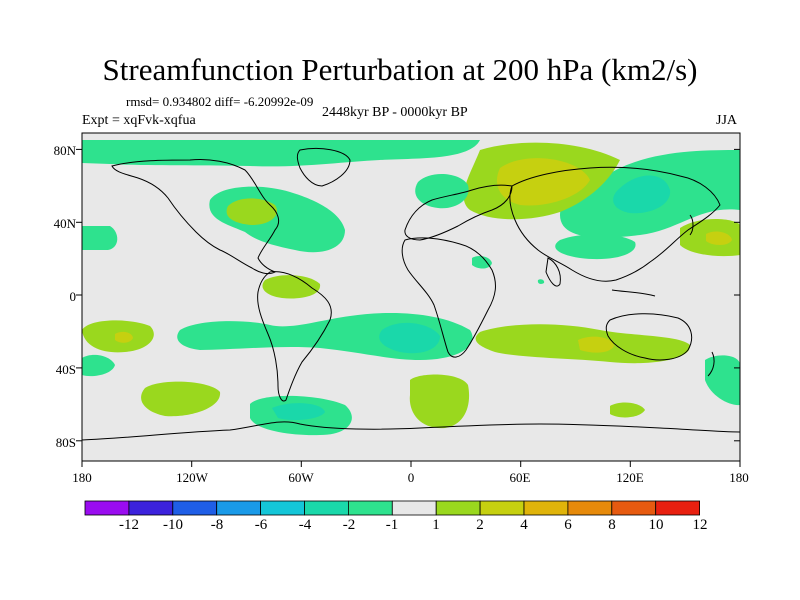 This screenshot has width=800, height=600. I want to click on contour-negative-westedge, so click(100, 238).